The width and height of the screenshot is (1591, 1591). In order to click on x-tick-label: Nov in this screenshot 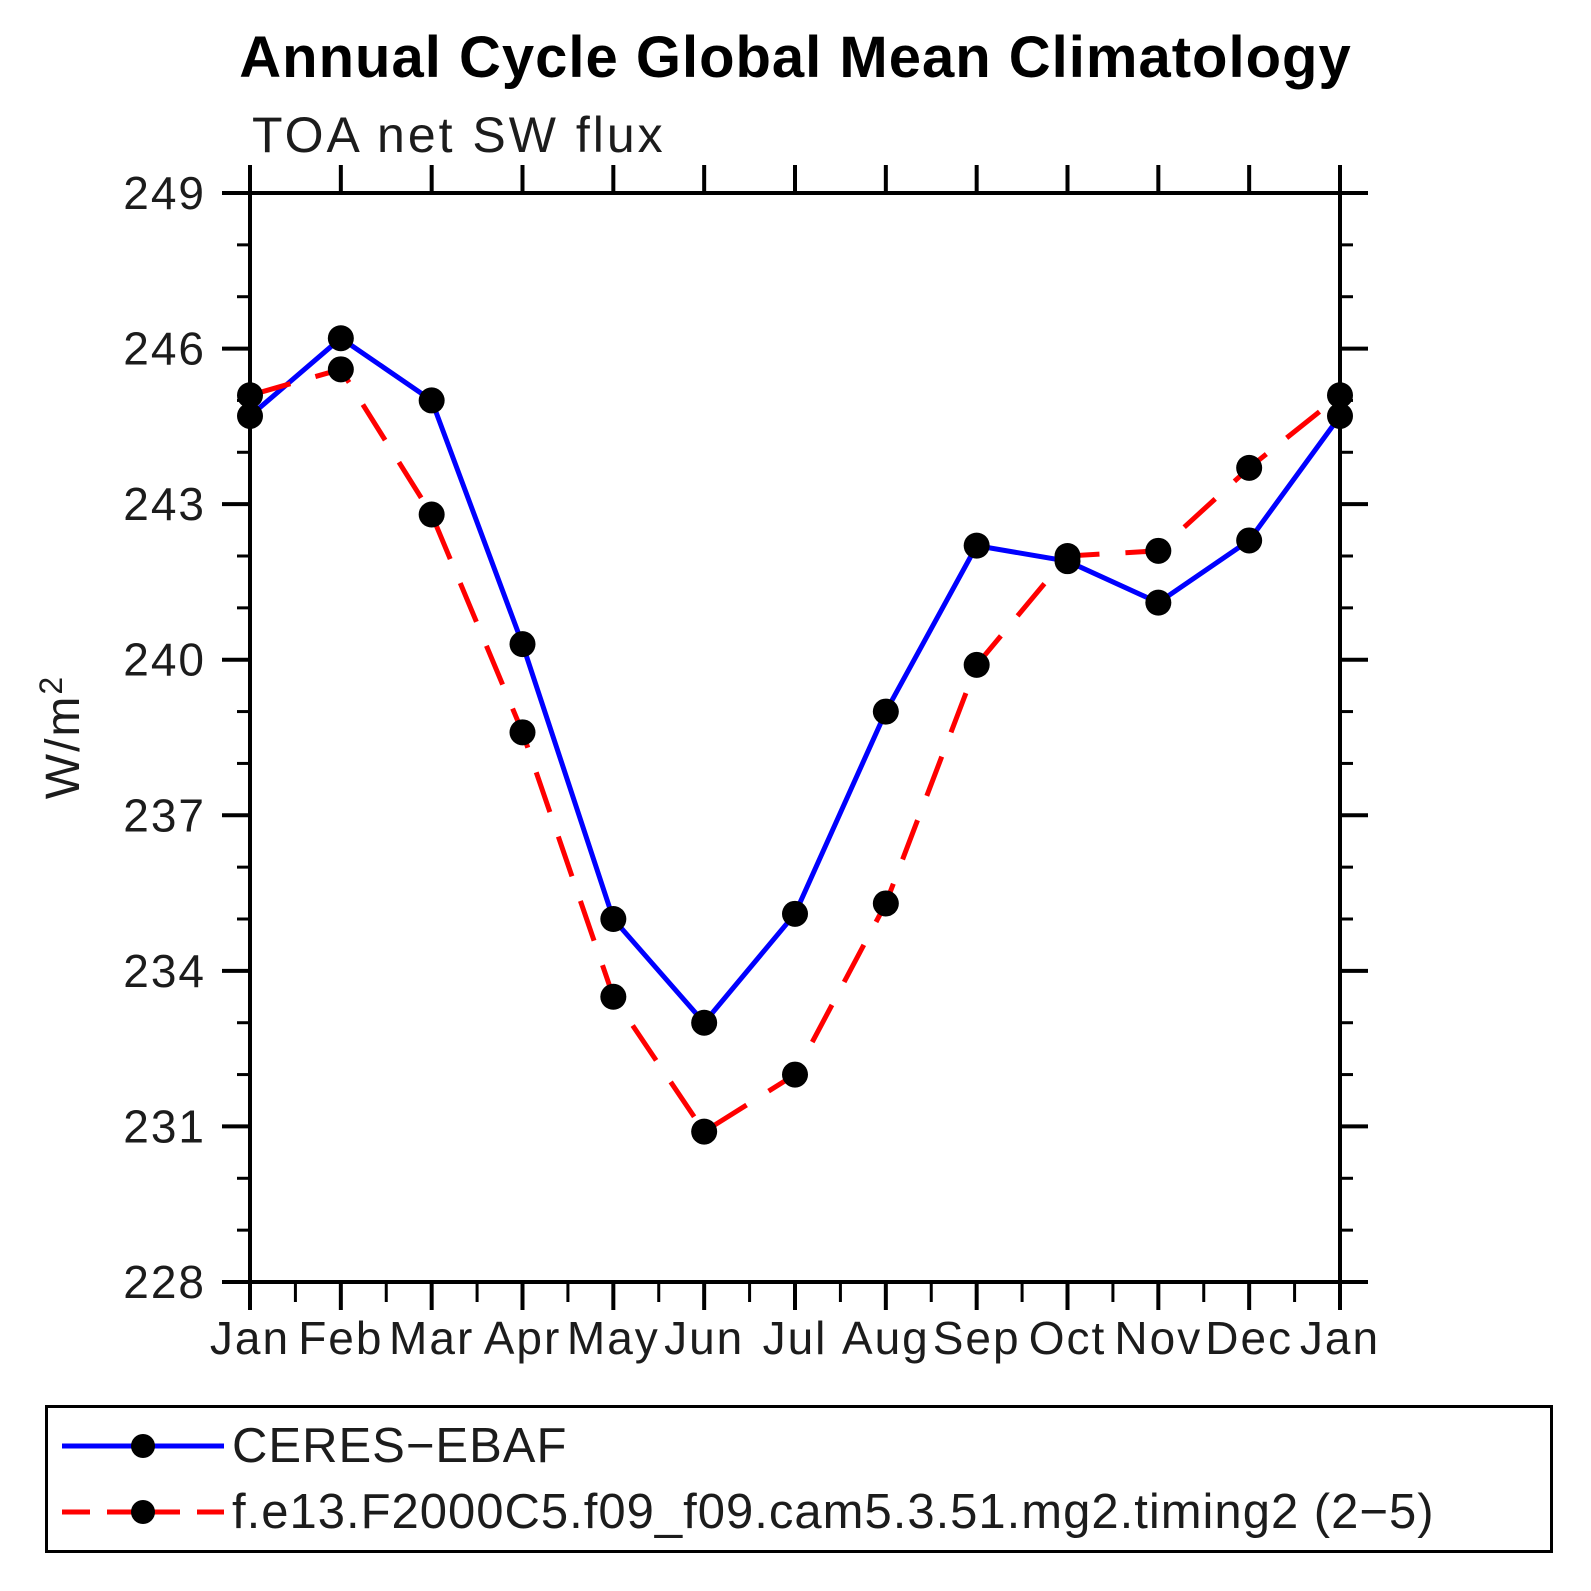, I will do `click(1158, 1338)`.